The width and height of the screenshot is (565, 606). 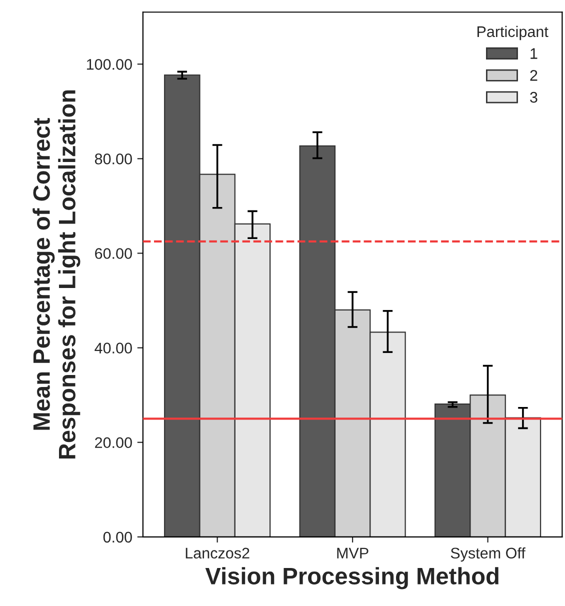 I want to click on x-tick-label: Lanczos2, so click(x=218, y=553).